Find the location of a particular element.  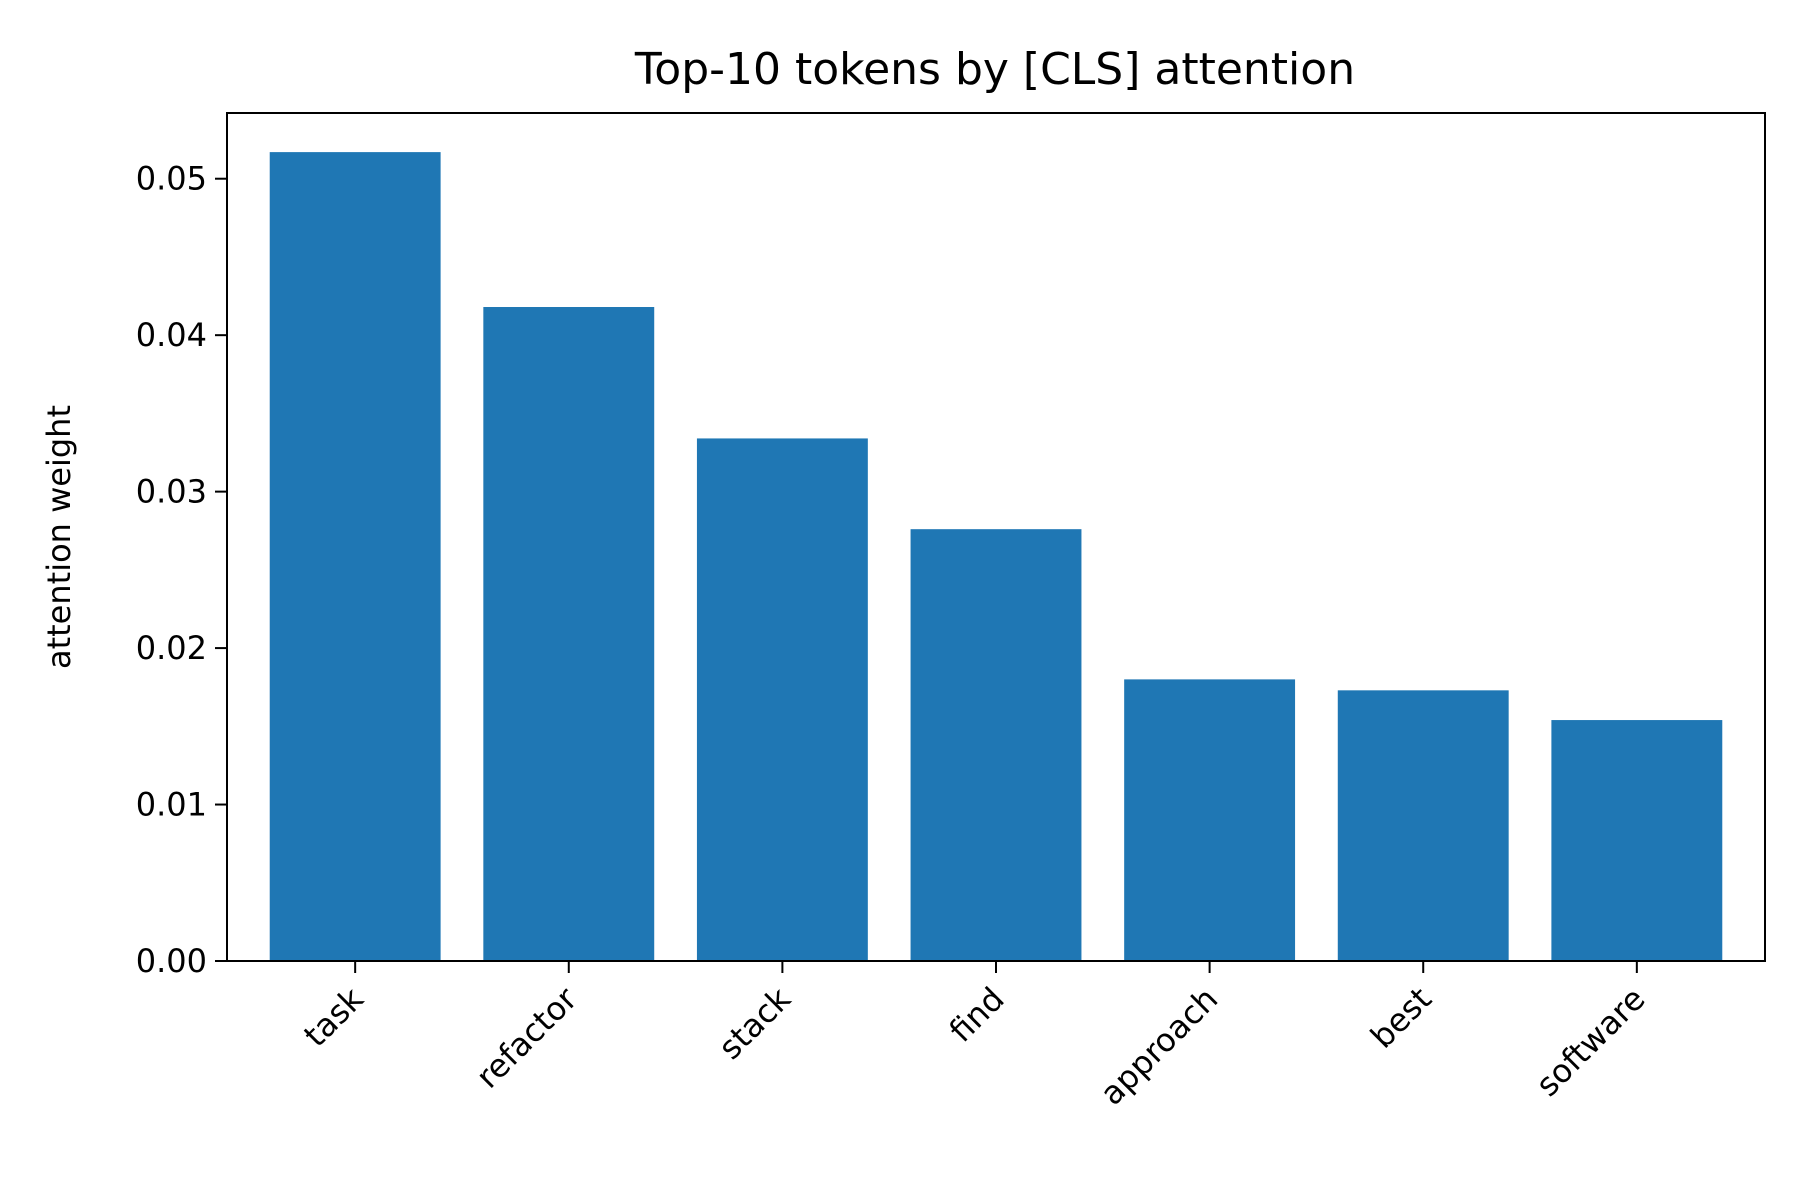

x-tick-label-stack: stack is located at coordinates (754, 1022).